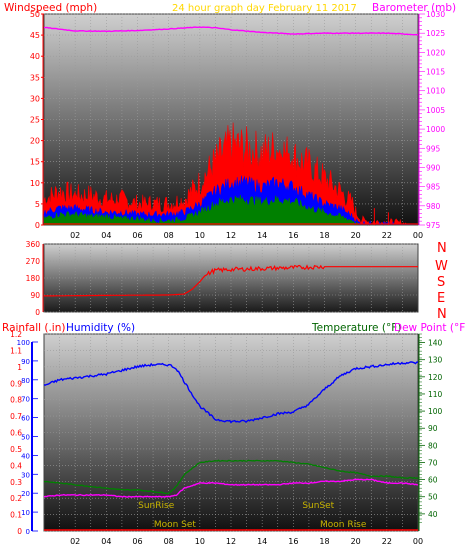  What do you see at coordinates (356, 235) in the screenshot?
I see `wind-xtick-label: 20` at bounding box center [356, 235].